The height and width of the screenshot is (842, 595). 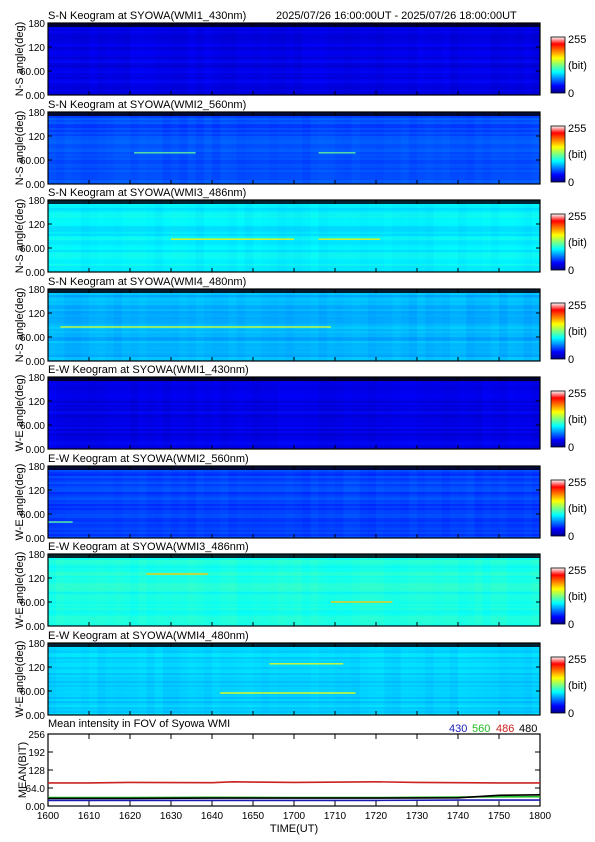 What do you see at coordinates (212, 816) in the screenshot?
I see `x-tick-label: 1640` at bounding box center [212, 816].